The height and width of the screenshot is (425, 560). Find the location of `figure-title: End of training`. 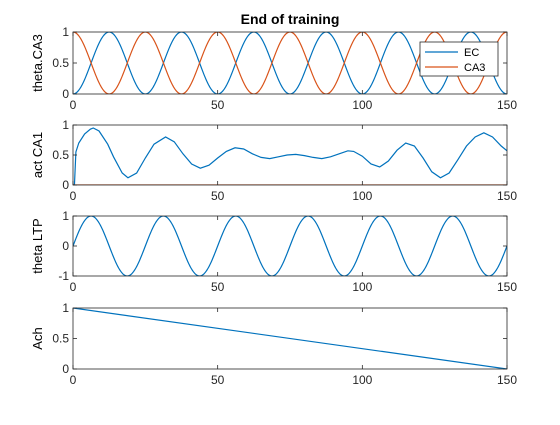

figure-title: End of training is located at coordinates (290, 19).